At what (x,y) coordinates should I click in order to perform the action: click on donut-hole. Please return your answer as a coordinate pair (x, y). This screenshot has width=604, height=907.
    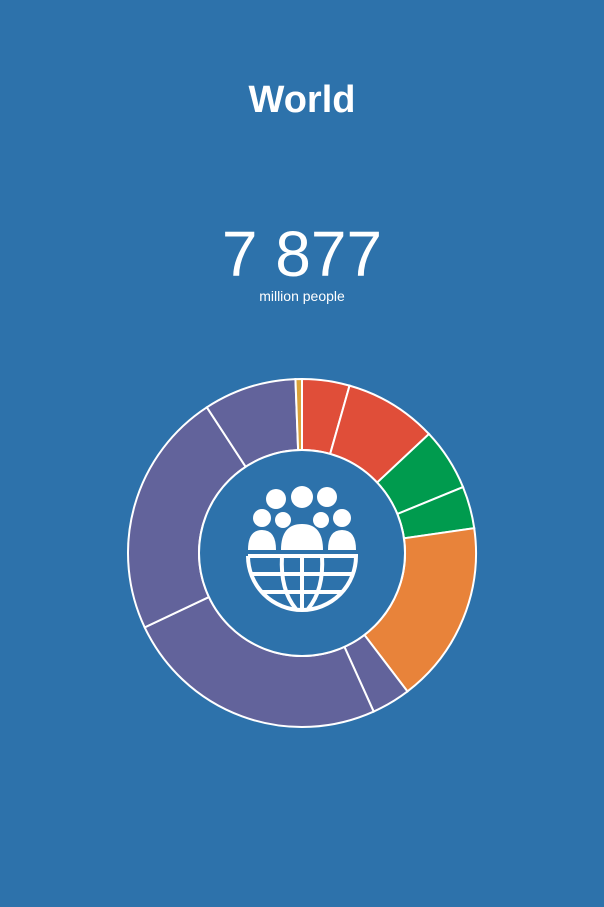
    Looking at the image, I should click on (302, 553).